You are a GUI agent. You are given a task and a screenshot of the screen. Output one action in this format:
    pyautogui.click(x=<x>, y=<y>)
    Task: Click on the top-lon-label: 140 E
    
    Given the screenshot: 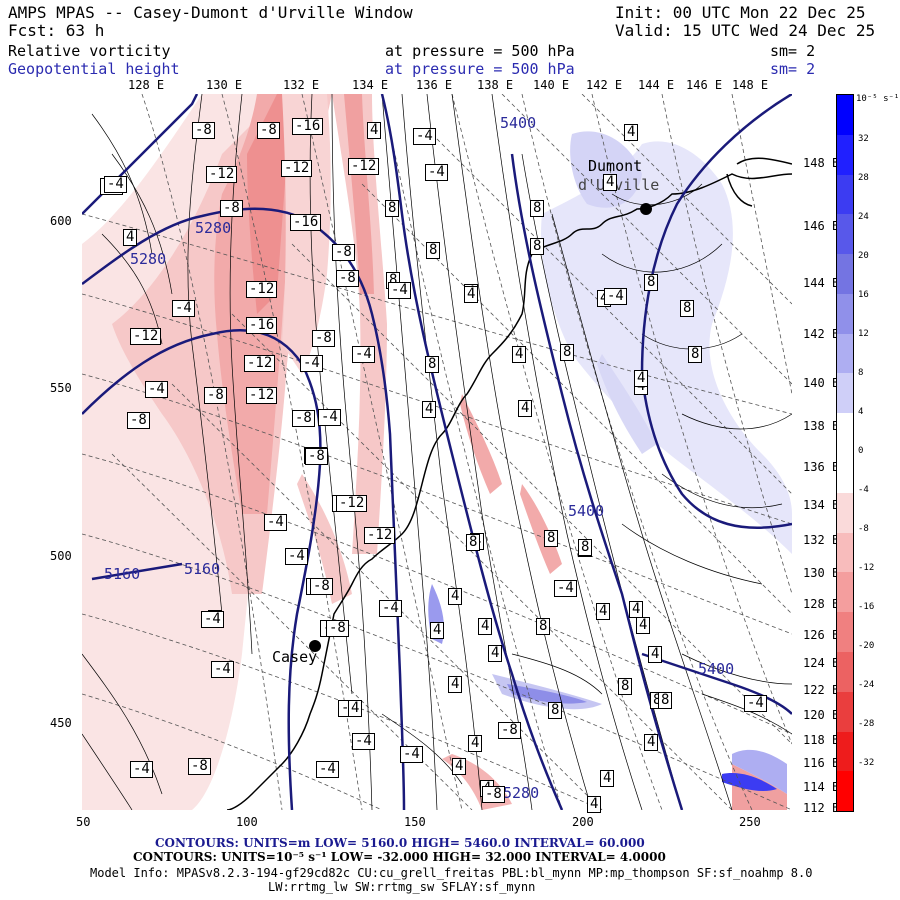 What is the action you would take?
    pyautogui.click(x=551, y=85)
    